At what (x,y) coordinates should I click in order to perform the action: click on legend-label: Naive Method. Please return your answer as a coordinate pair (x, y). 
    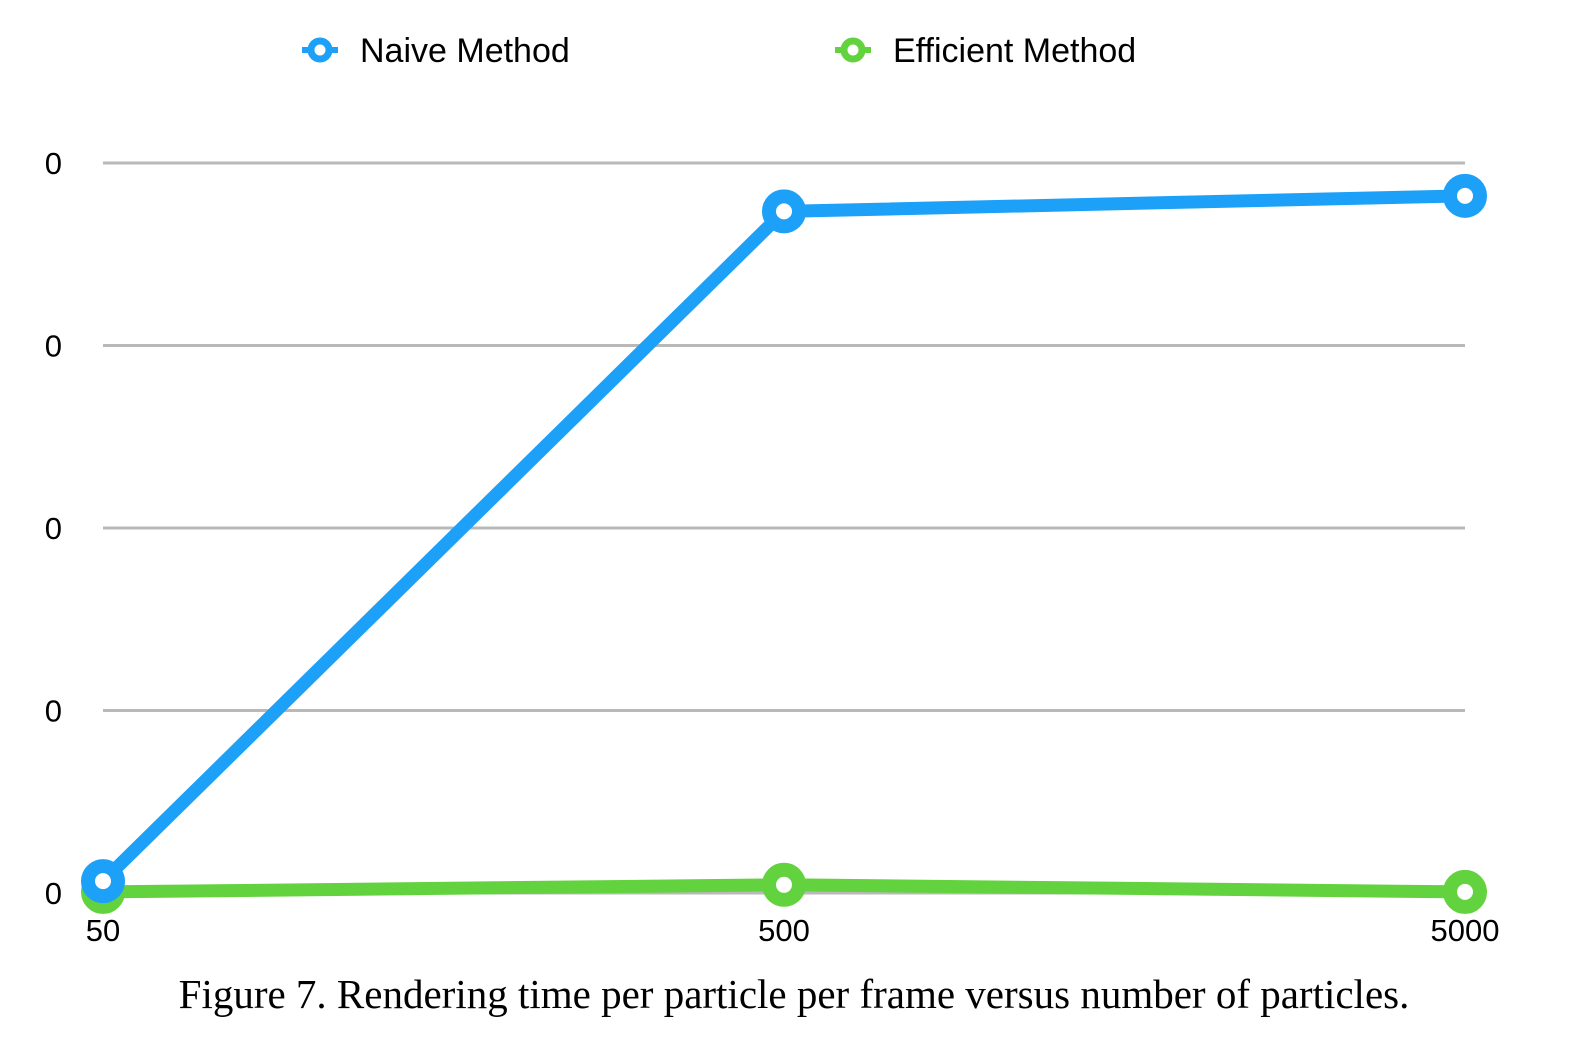
    Looking at the image, I should click on (465, 51).